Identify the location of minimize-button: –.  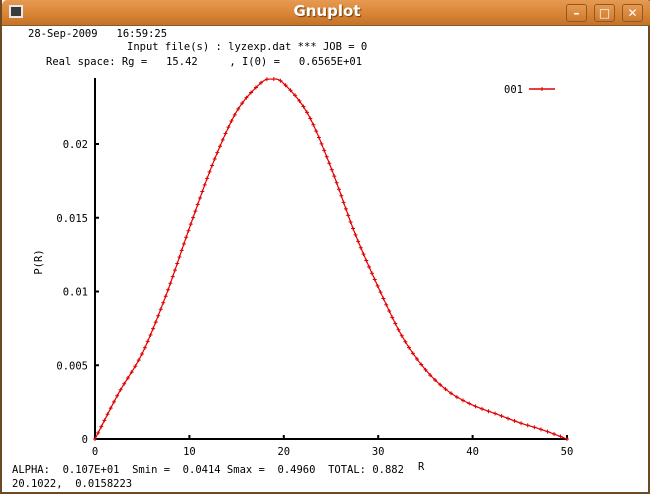
(576, 13).